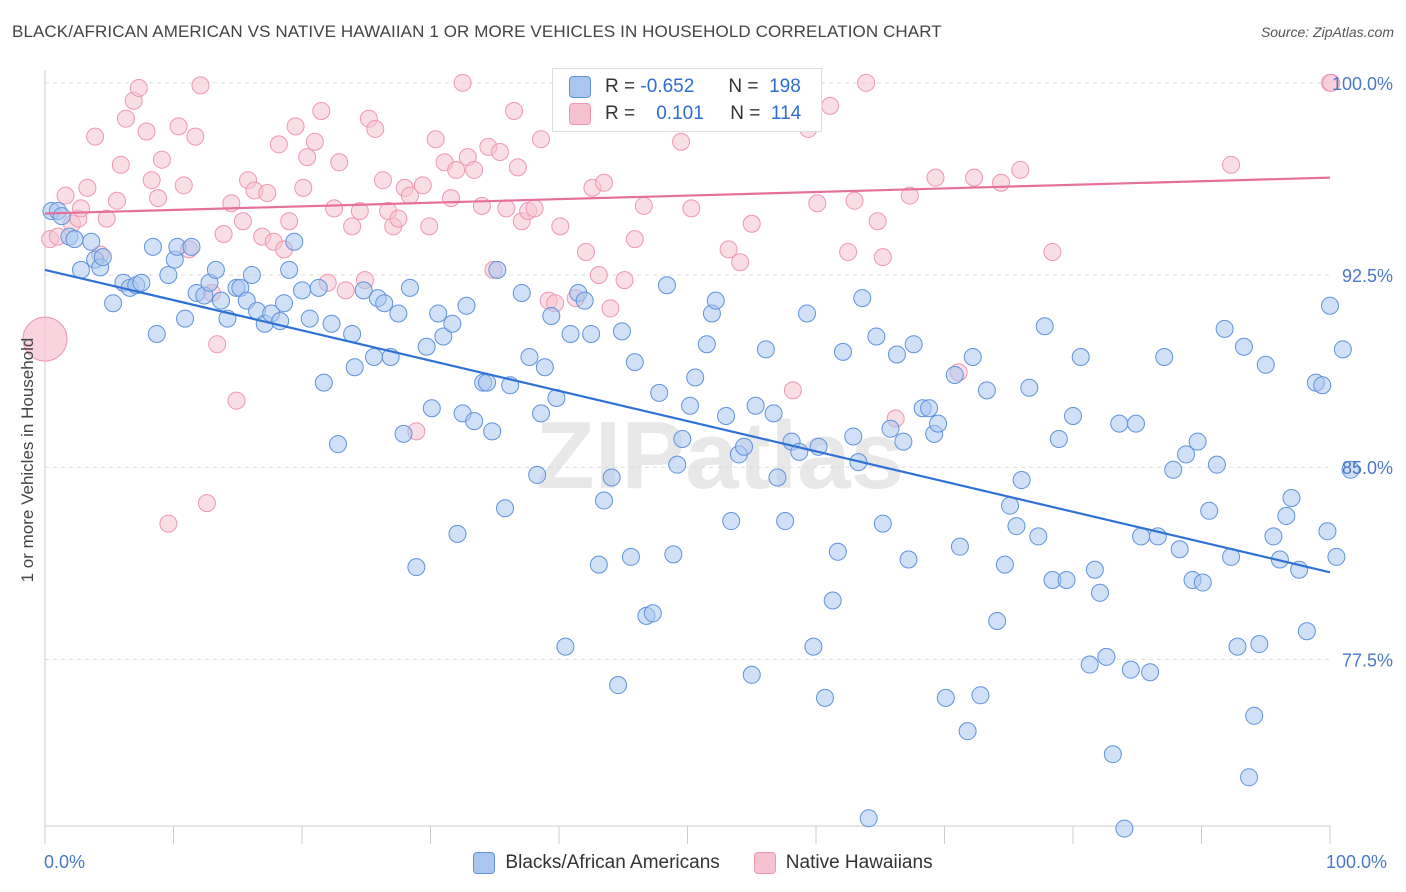 The height and width of the screenshot is (892, 1406). What do you see at coordinates (1367, 276) in the screenshot?
I see `y-tick-label: 92.5%` at bounding box center [1367, 276].